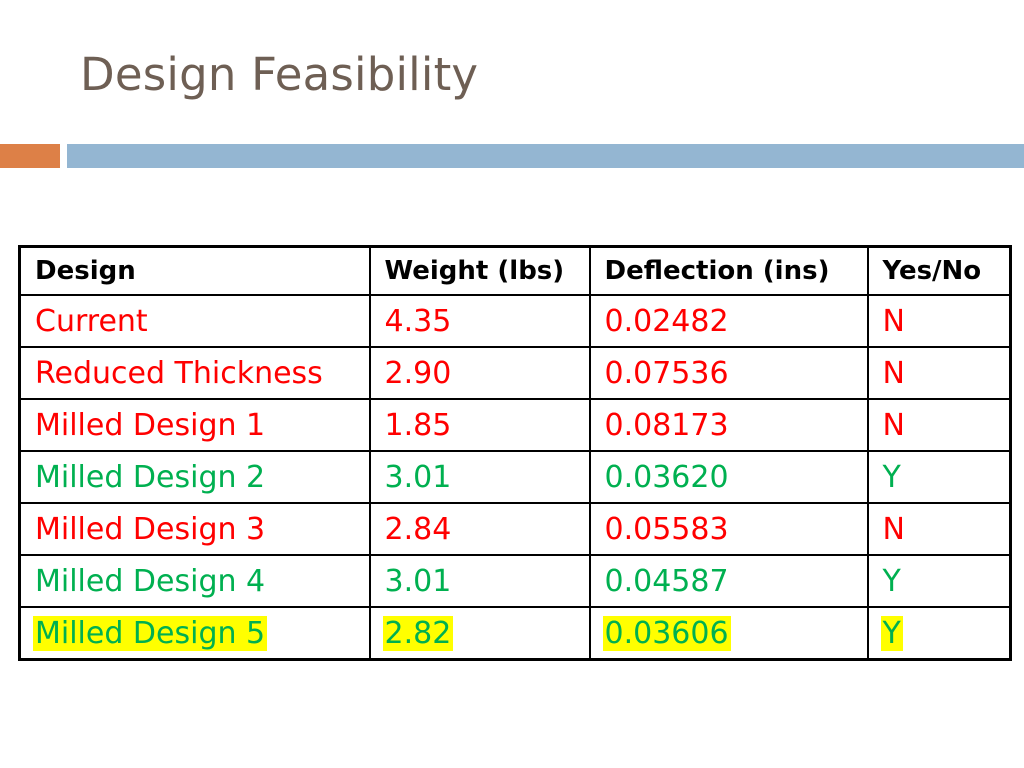 This screenshot has width=1024, height=768. I want to click on cell-design: Milled Design 3, so click(194, 529).